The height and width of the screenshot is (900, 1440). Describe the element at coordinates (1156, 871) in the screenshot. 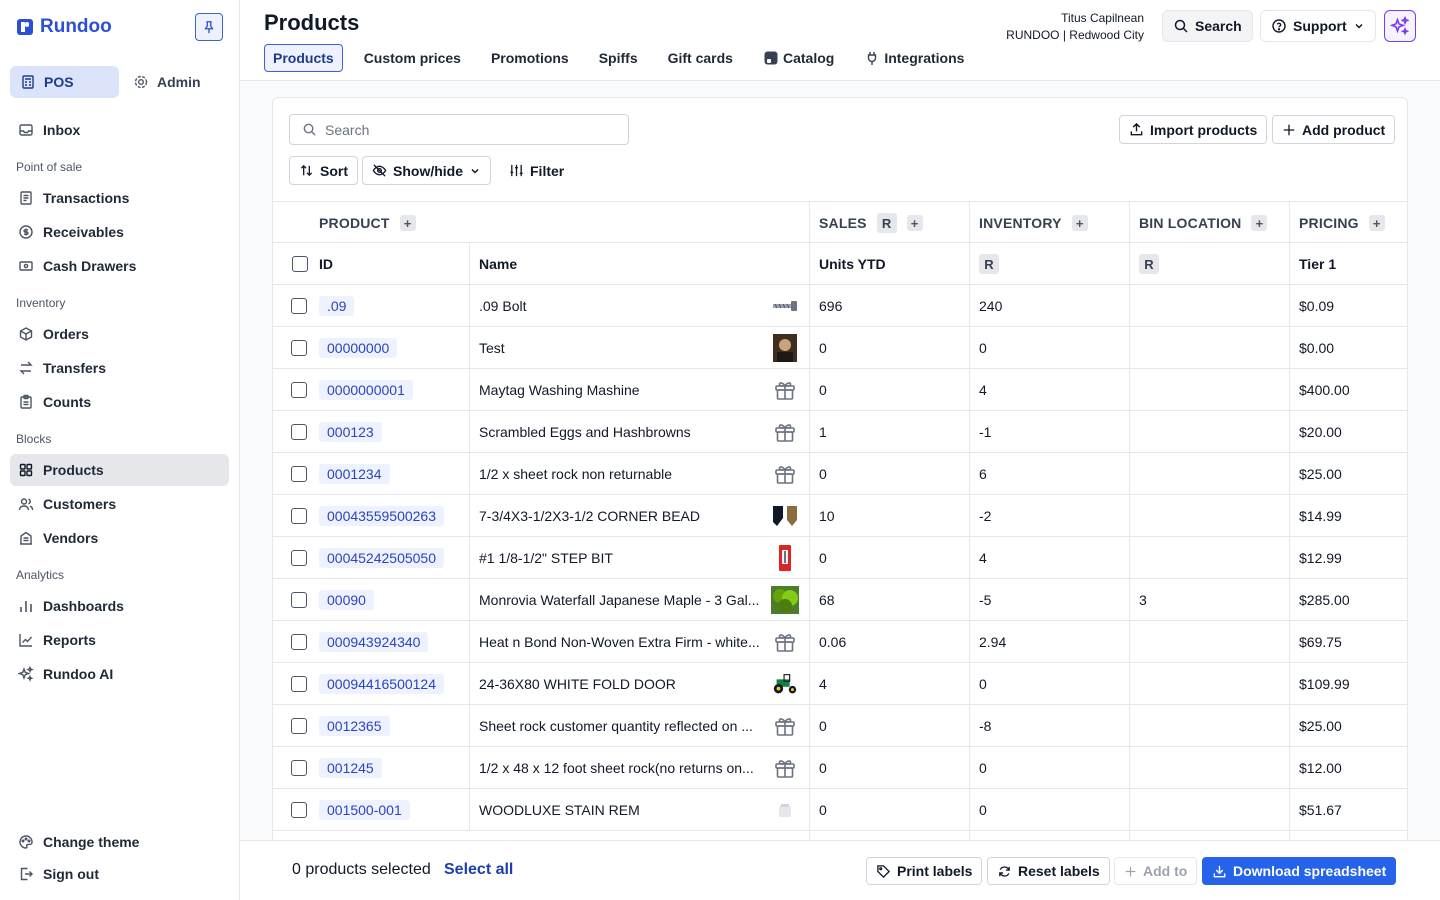

I see `add-to-button: Add to` at that location.